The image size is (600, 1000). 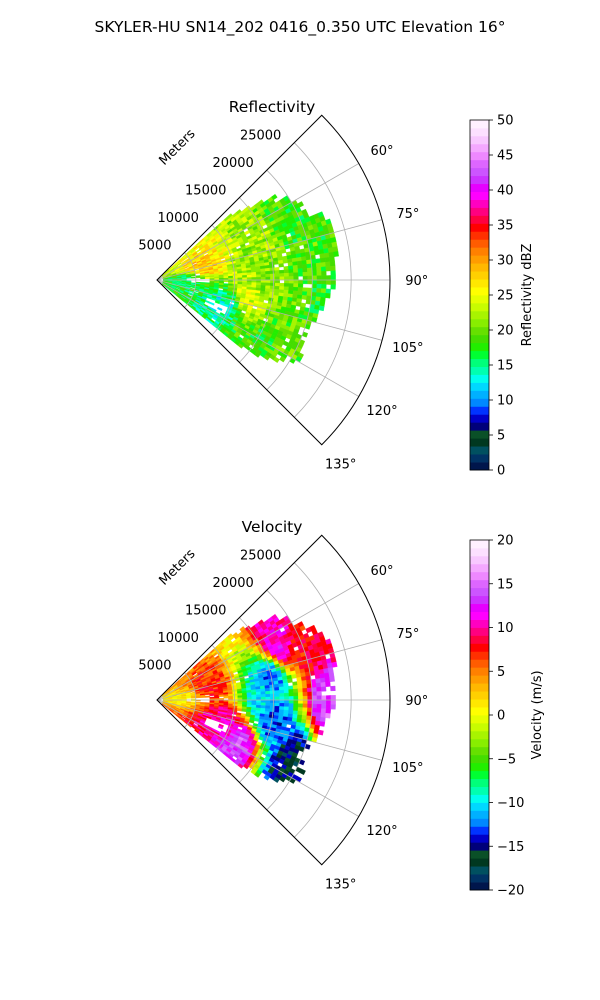 What do you see at coordinates (537, 714) in the screenshot?
I see `velocity-colorbar-label: Velocity (m/s)` at bounding box center [537, 714].